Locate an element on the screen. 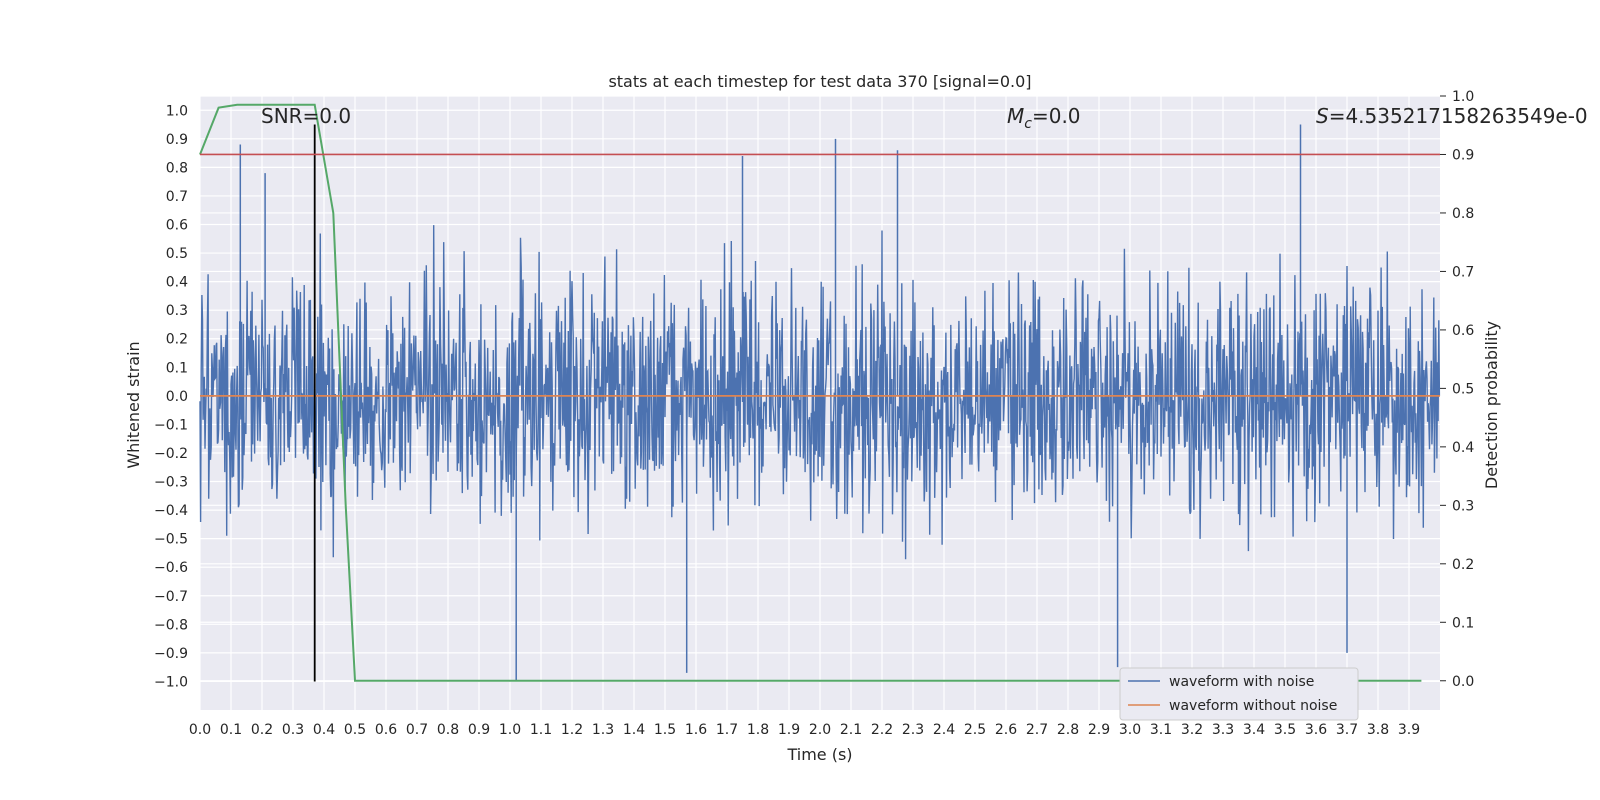 The height and width of the screenshot is (800, 1600). x-tick-label: 0.1 is located at coordinates (231, 730).